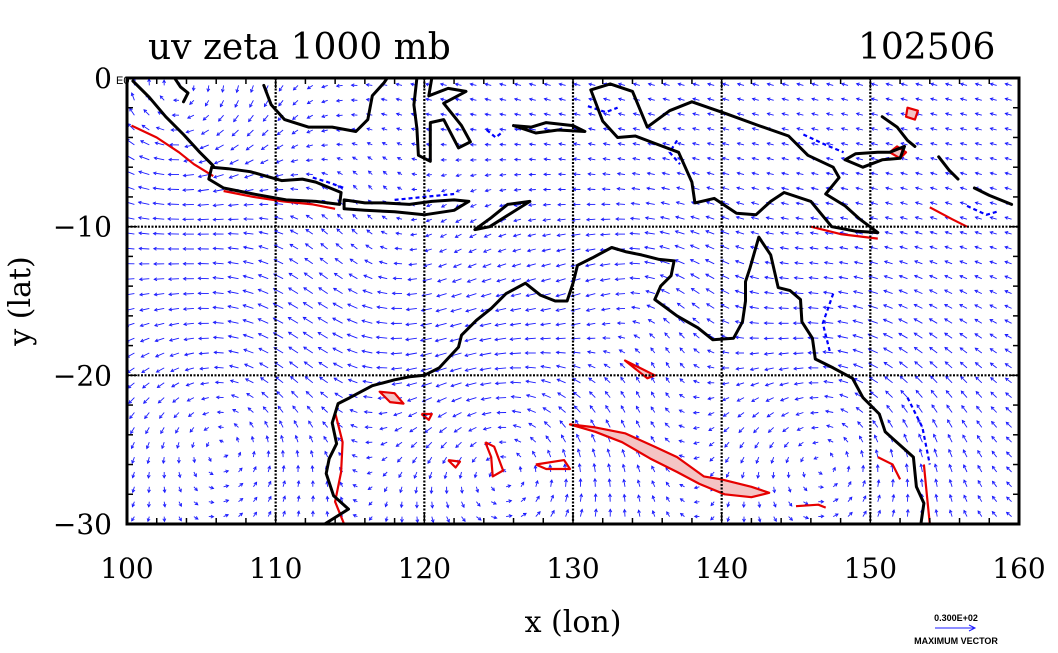 This screenshot has width=1058, height=653. What do you see at coordinates (454, 464) in the screenshot?
I see `positive-vorticity-contour` at bounding box center [454, 464].